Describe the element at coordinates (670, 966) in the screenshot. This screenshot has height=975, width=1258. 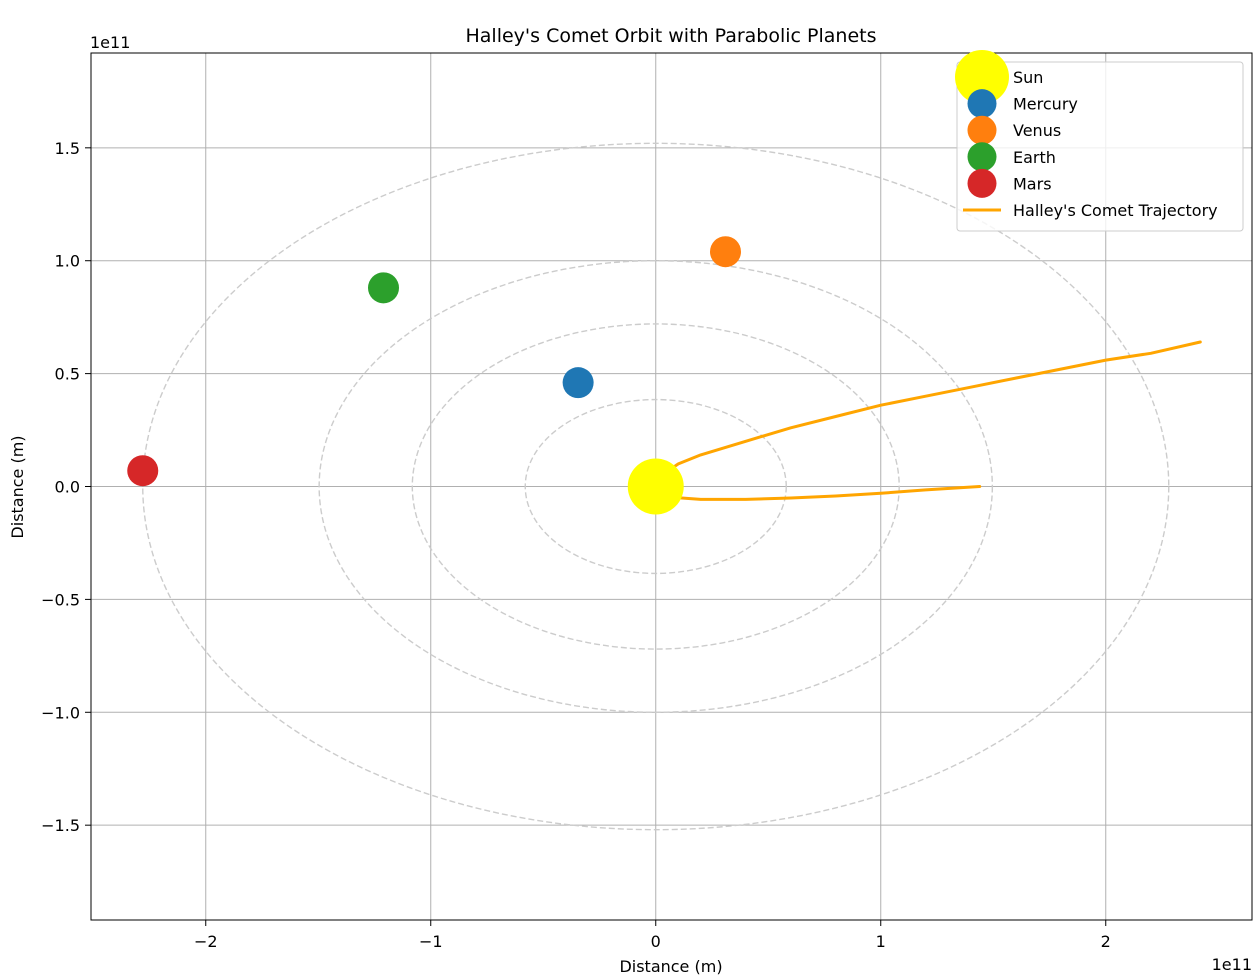
I see `x-axis-label: Distance (m)` at that location.